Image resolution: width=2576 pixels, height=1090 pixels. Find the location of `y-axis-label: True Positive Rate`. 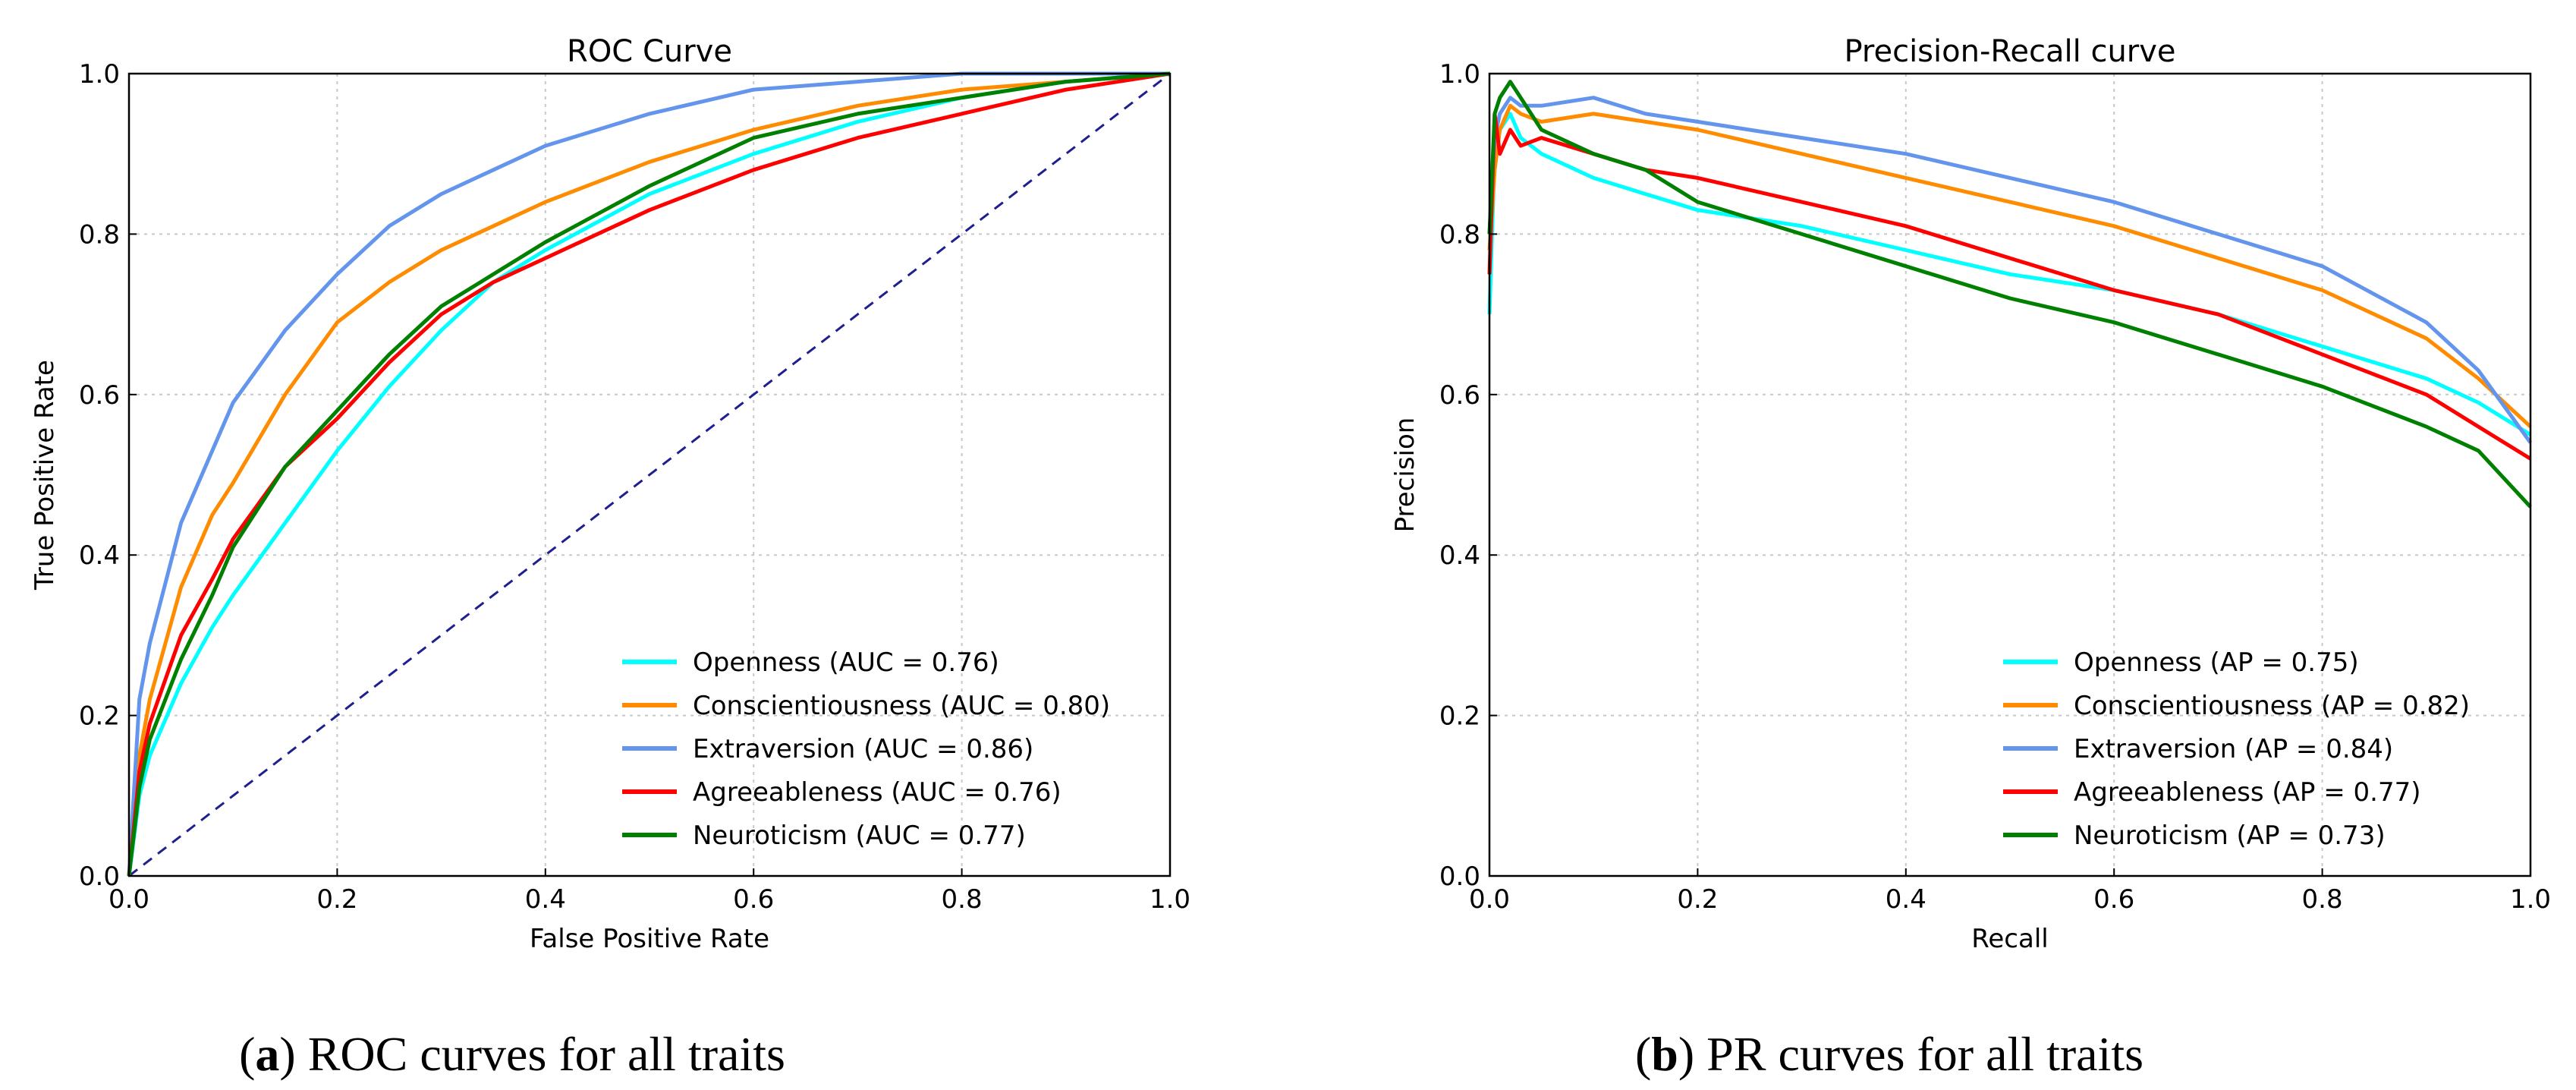

y-axis-label: True Positive Rate is located at coordinates (45, 475).